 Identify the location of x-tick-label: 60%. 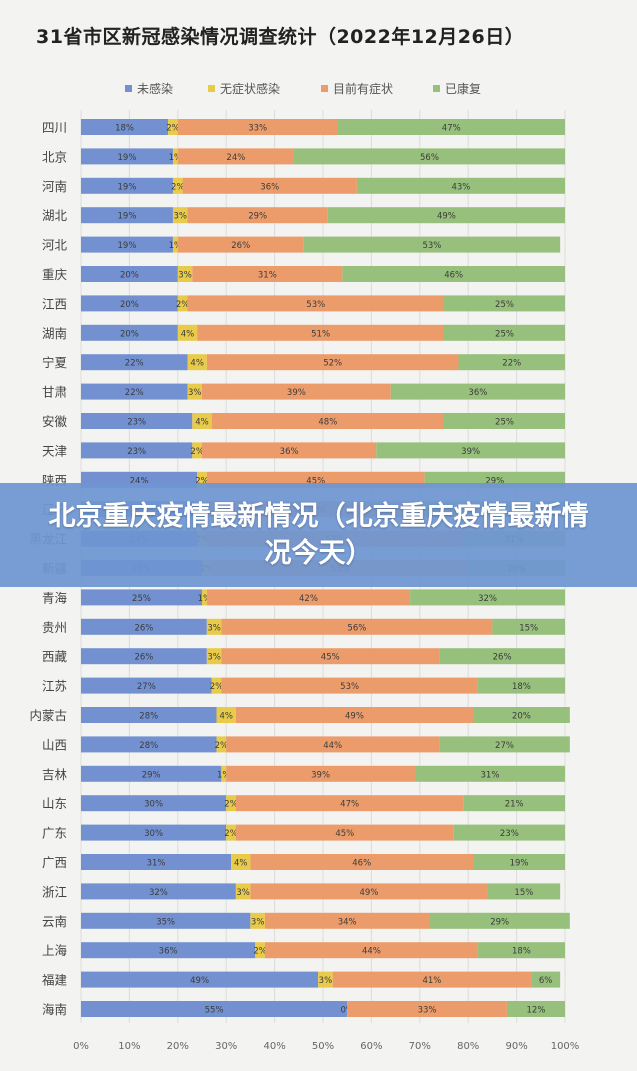
(371, 1046).